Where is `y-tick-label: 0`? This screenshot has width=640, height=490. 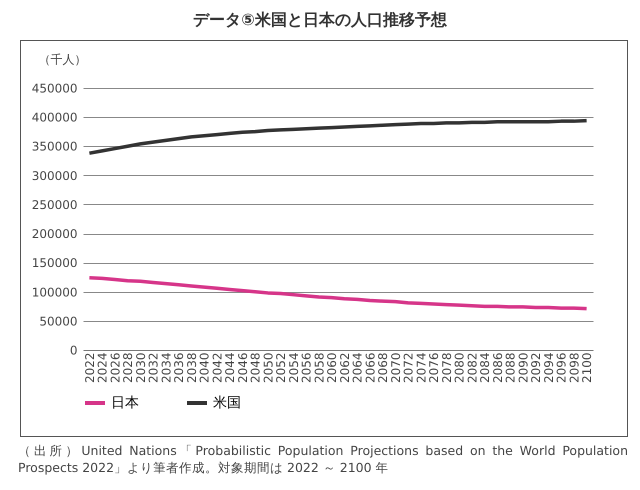
y-tick-label: 0 is located at coordinates (74, 351).